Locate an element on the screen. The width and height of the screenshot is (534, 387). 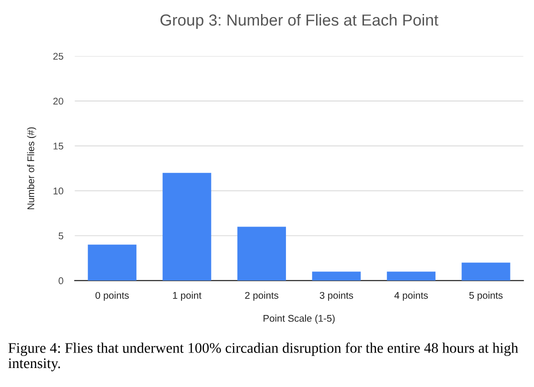
x-axis-title: Point Scale (1-5) is located at coordinates (299, 319).